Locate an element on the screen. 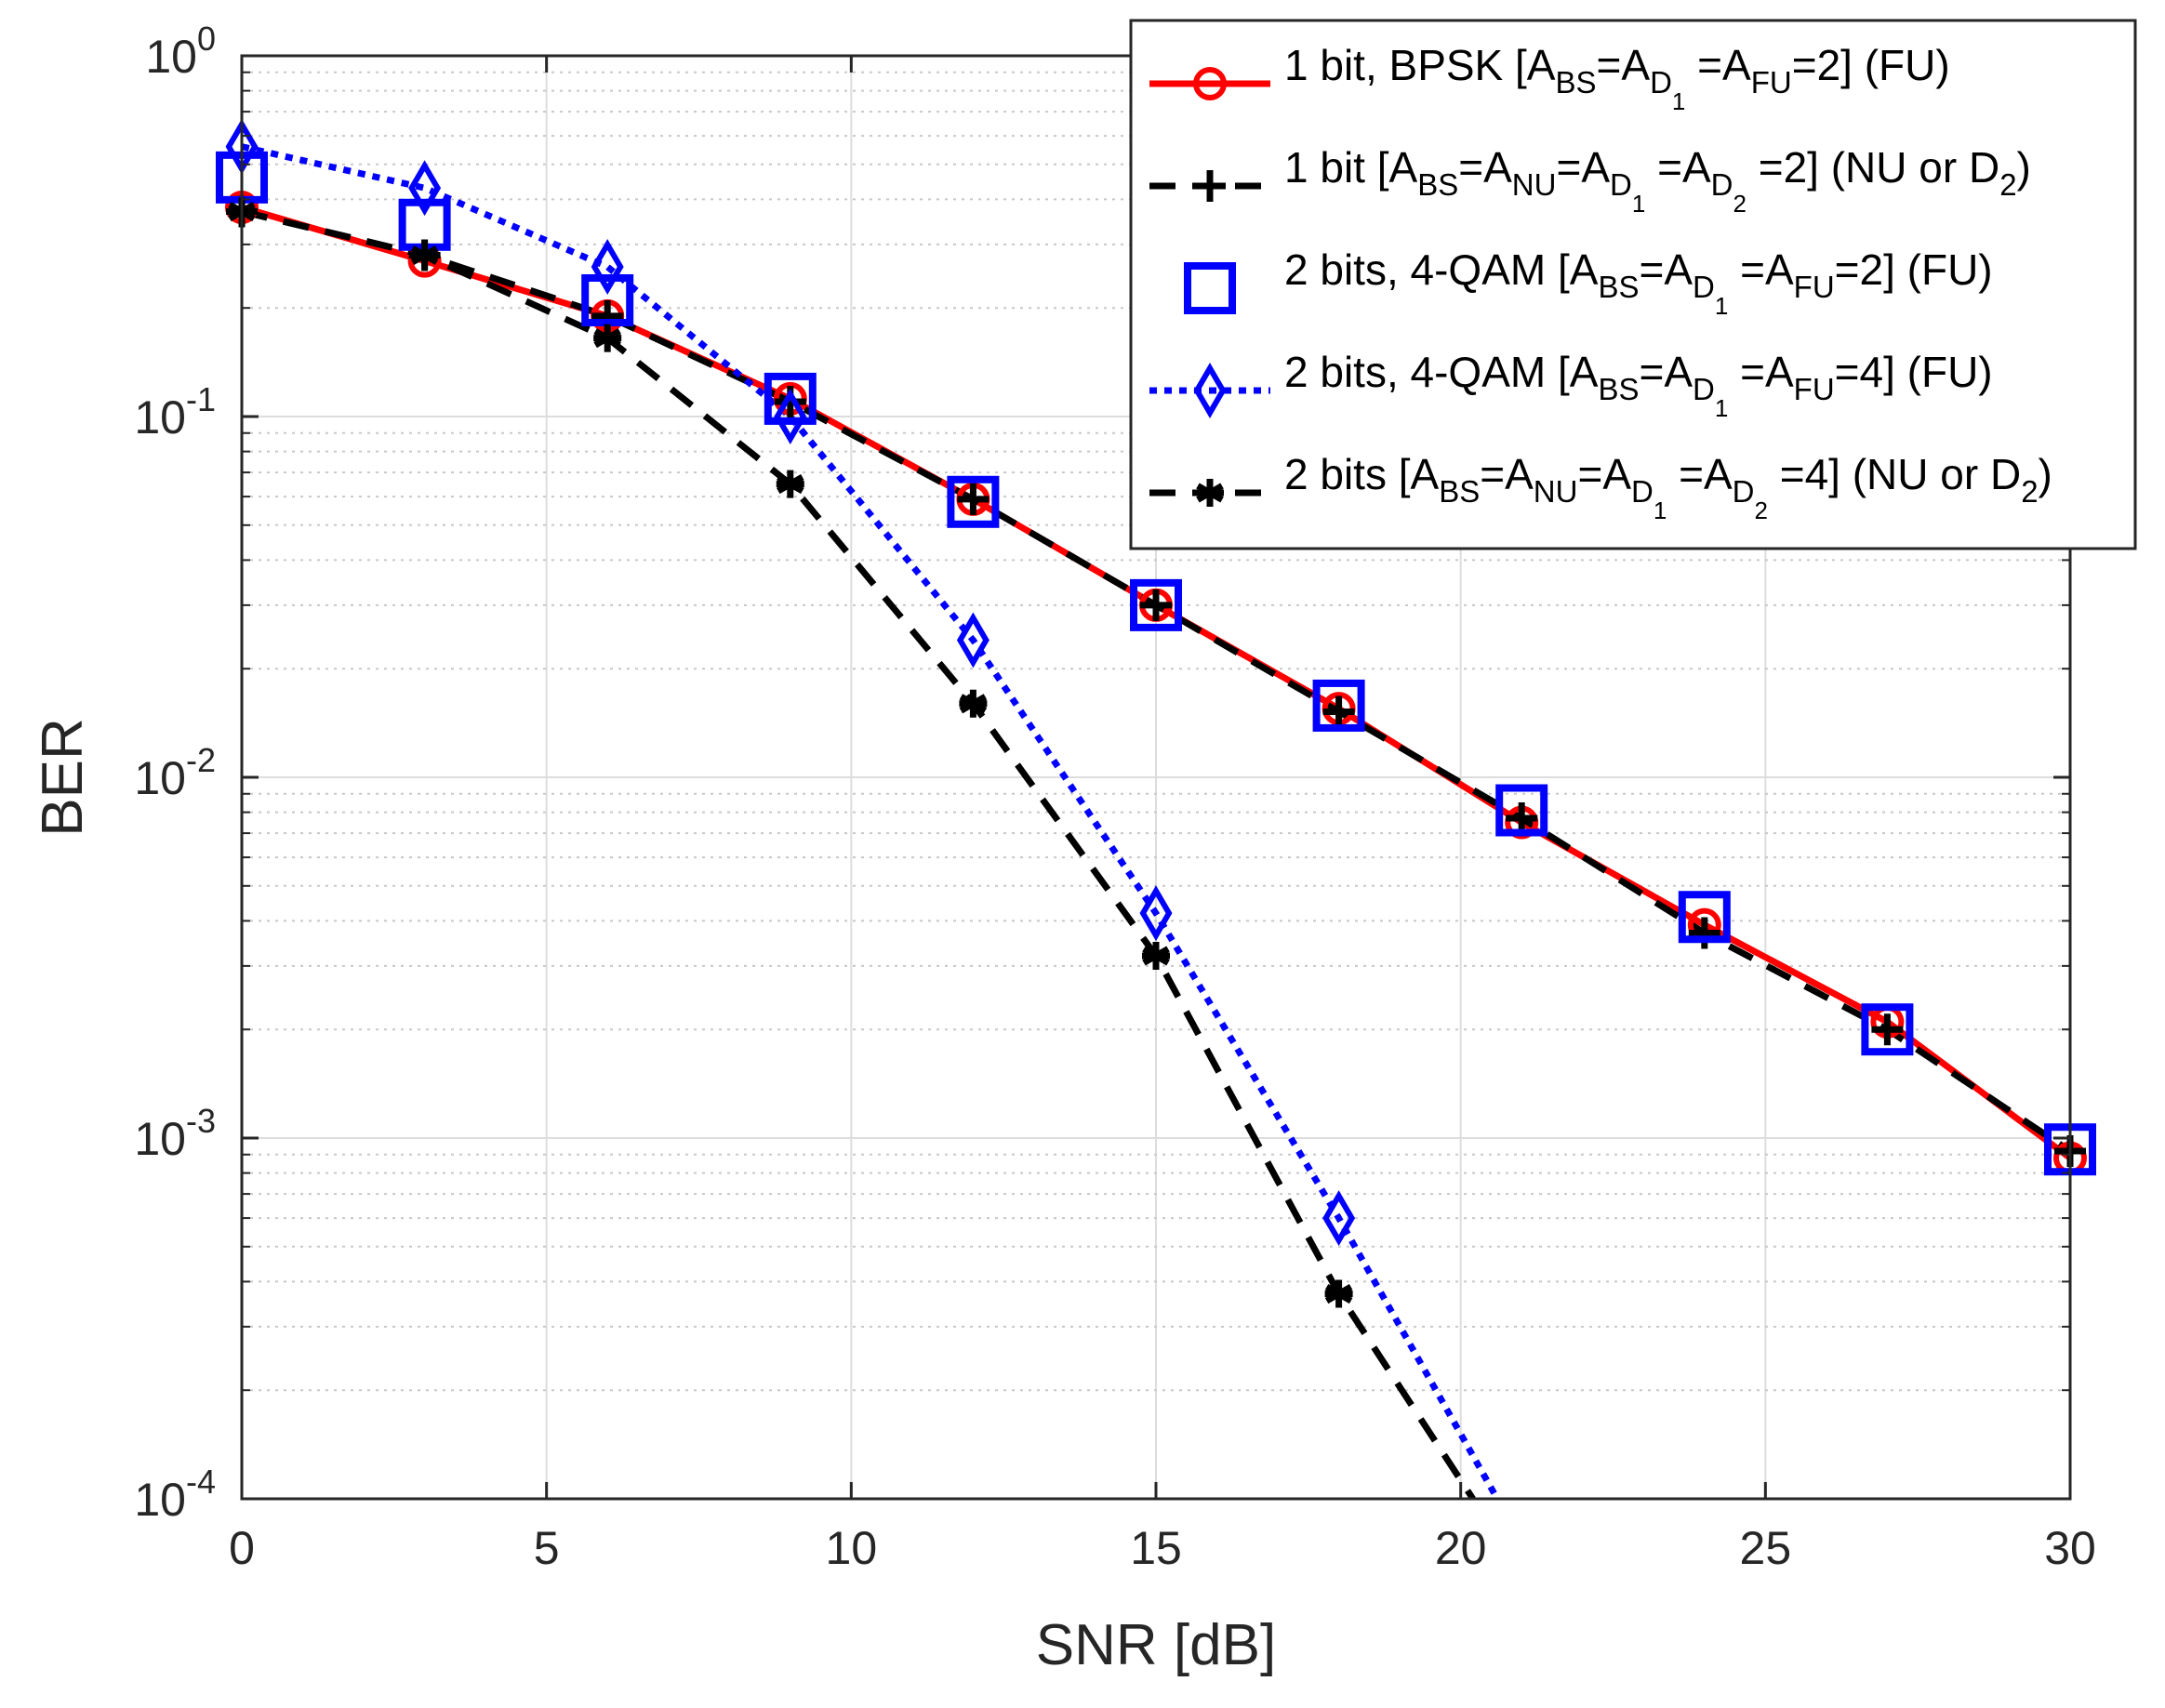 Image resolution: width=2165 pixels, height=1708 pixels. s5-legend-marker is located at coordinates (1210, 493).